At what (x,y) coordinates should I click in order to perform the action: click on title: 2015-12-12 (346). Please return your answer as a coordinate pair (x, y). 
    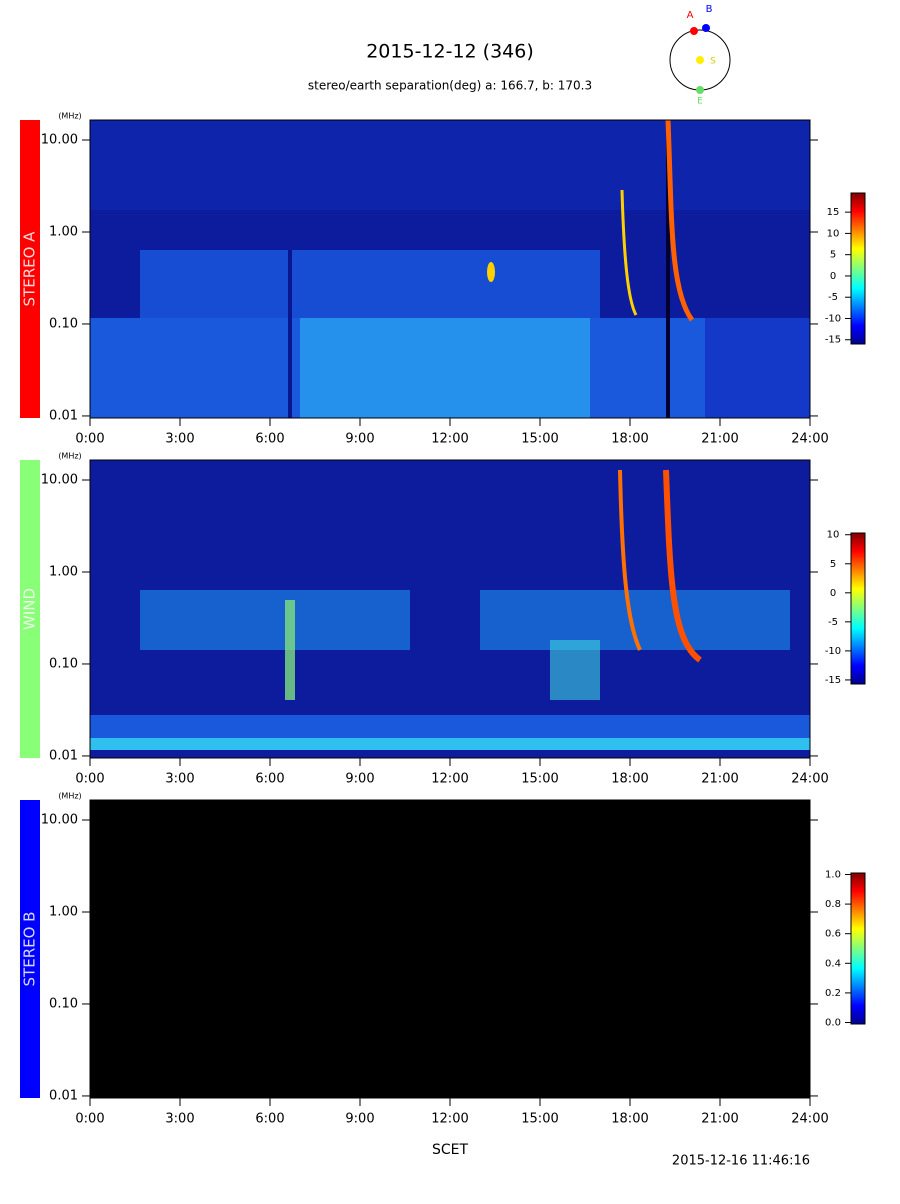
    Looking at the image, I should click on (450, 52).